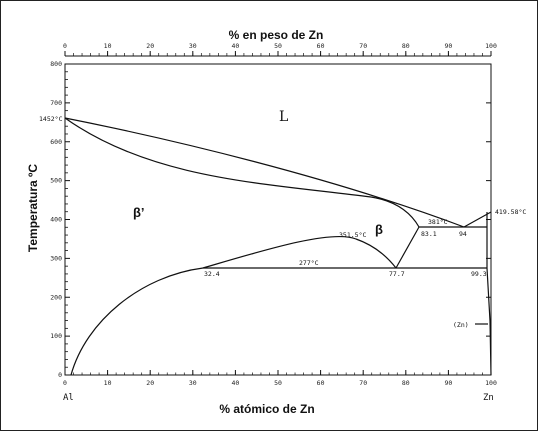 This screenshot has height=432, width=538. I want to click on y-tick-label: 400, so click(56, 220).